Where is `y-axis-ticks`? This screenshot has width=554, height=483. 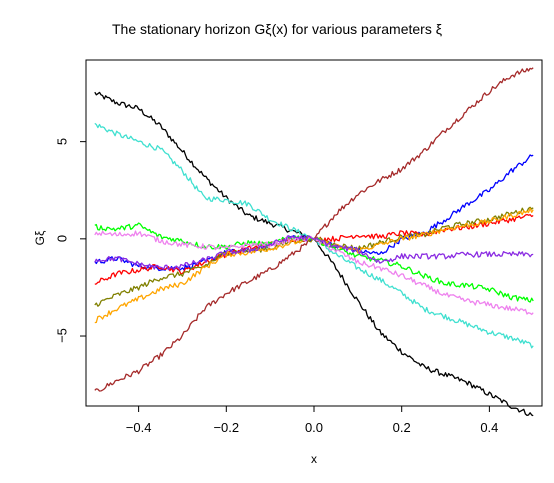 y-axis-ticks is located at coordinates (83, 239).